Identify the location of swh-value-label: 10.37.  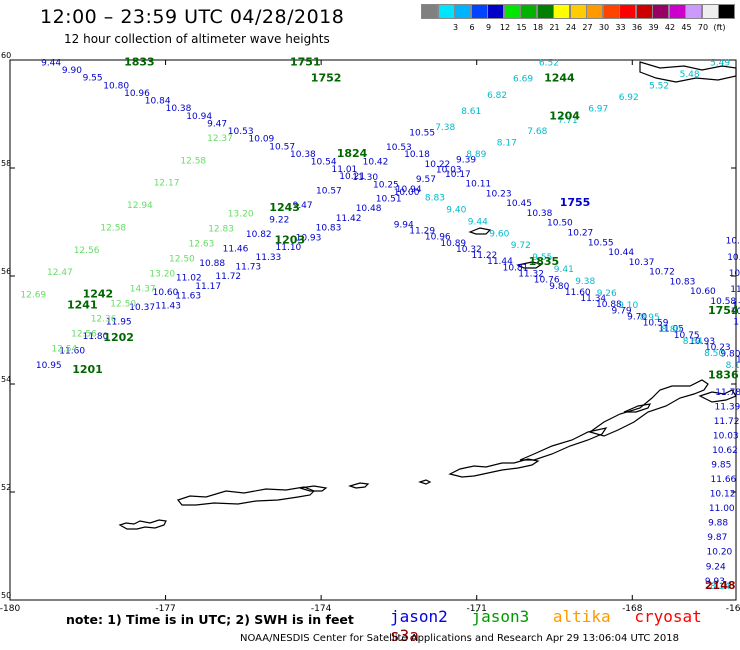
(642, 263).